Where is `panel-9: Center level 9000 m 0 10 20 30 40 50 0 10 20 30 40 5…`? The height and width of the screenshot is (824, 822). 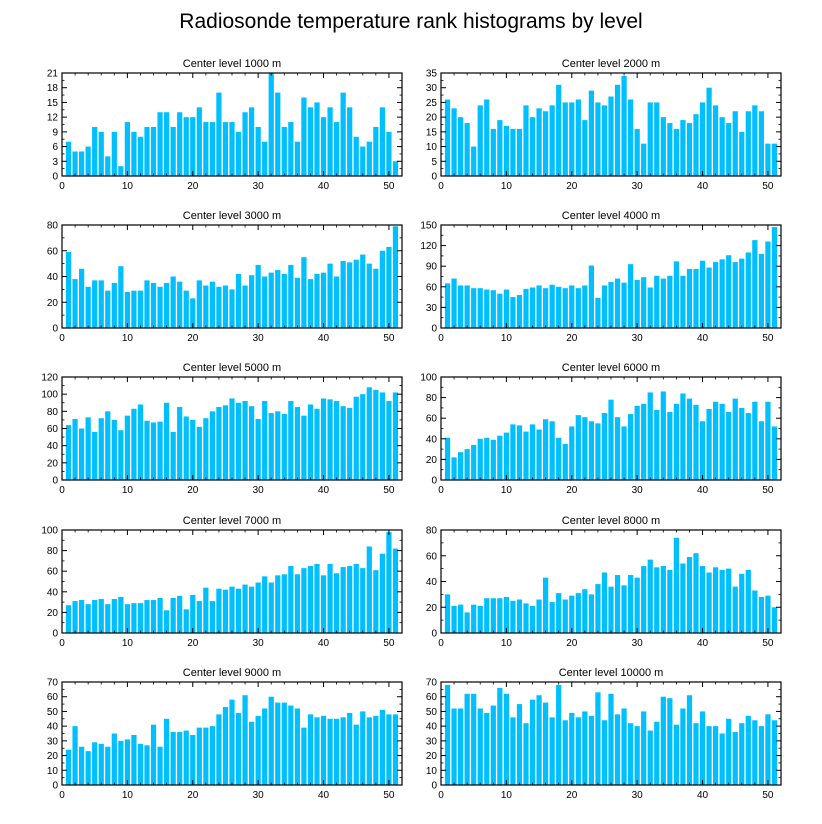 panel-9: Center level 9000 m 0 10 20 30 40 50 0 10 20 30 40 5… is located at coordinates (225, 734).